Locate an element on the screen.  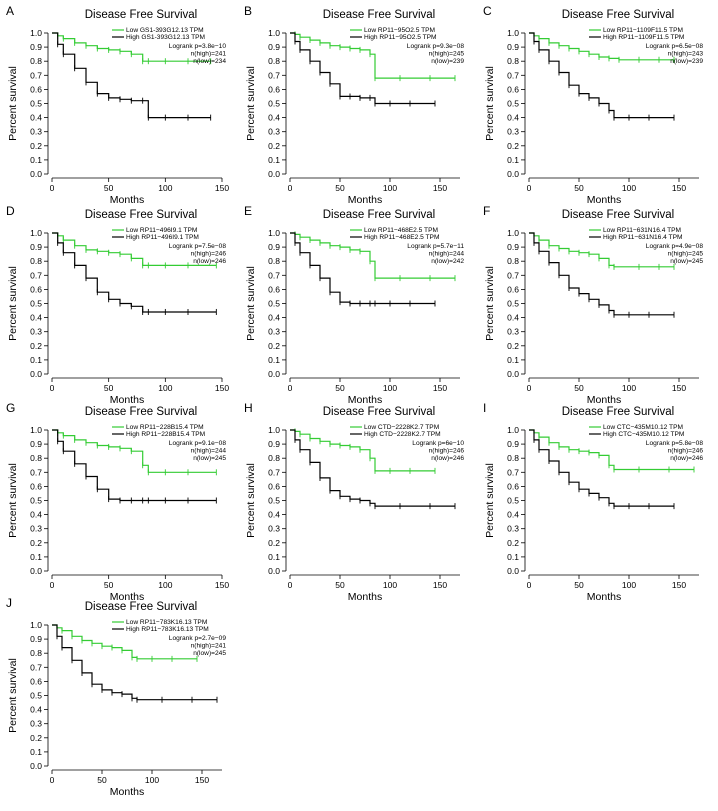
legend-label: Low RP11−631N16.4 TPM is located at coordinates (642, 230).